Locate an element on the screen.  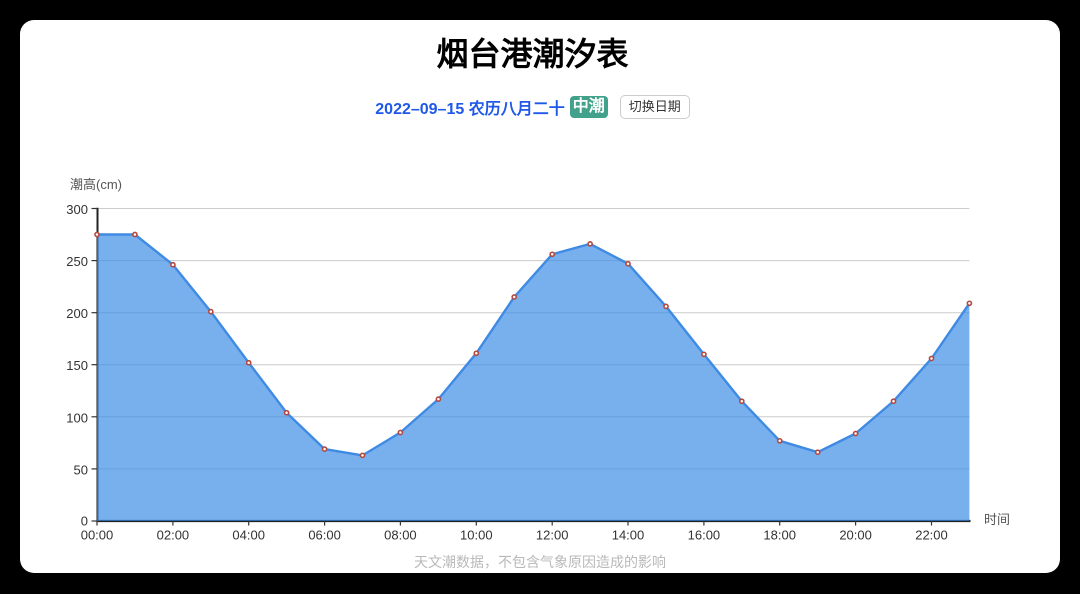
svg-text: 06:00 is located at coordinates (324, 535).